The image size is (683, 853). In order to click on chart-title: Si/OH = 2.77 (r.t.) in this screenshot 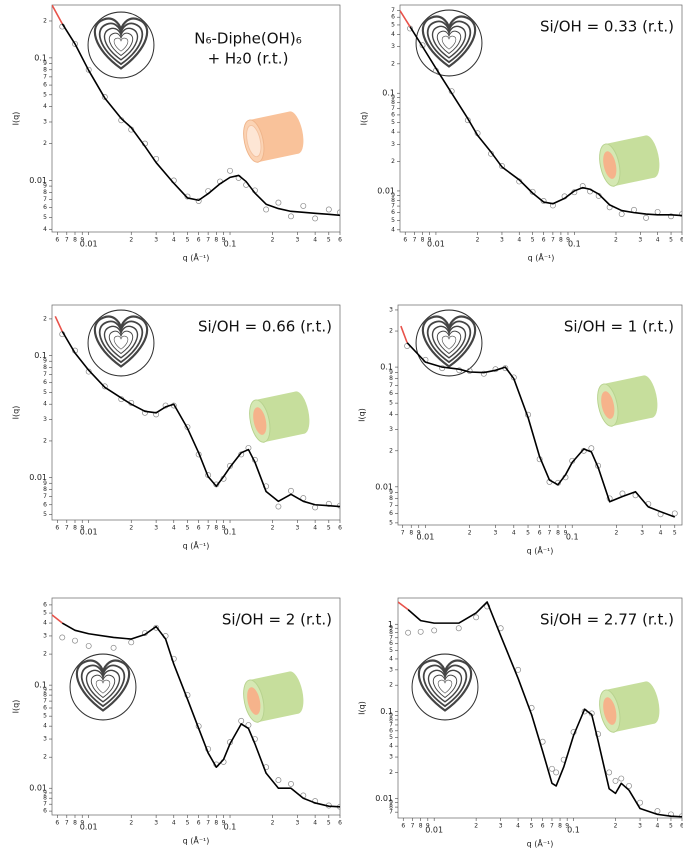, I will do `click(607, 620)`.